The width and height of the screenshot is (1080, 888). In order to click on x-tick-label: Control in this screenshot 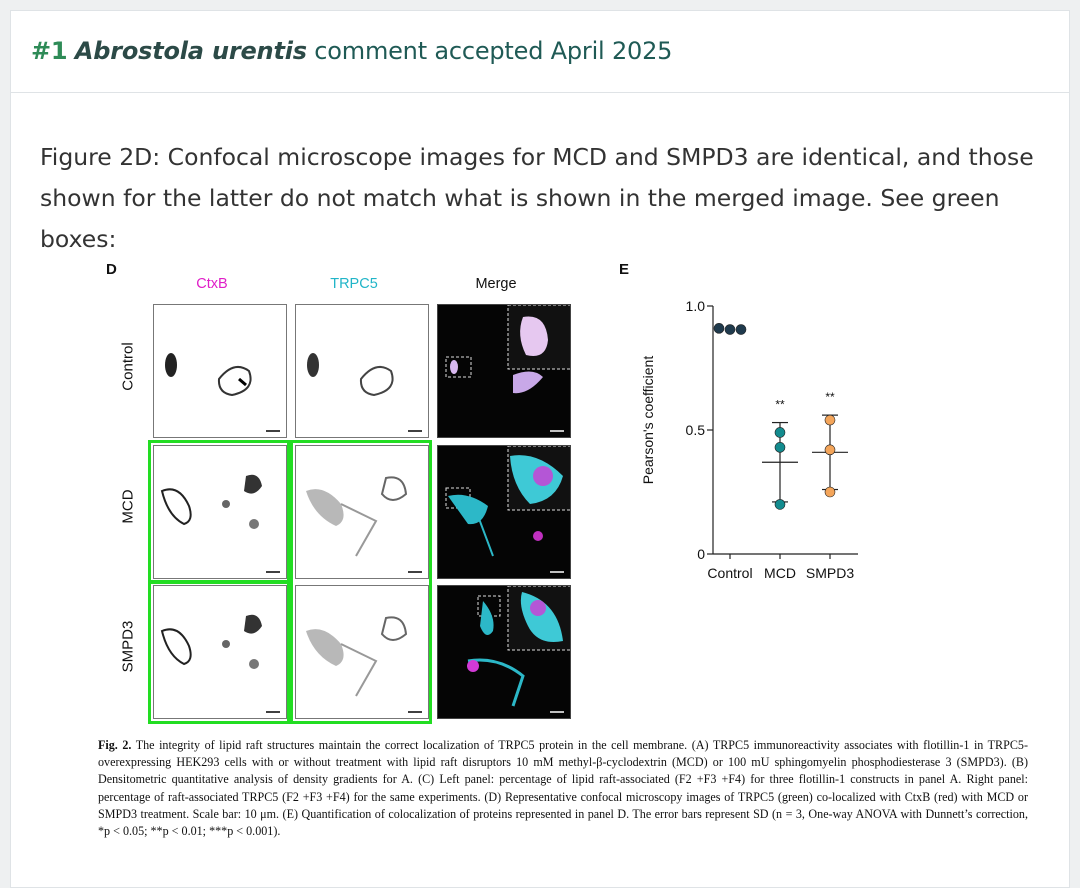, I will do `click(729, 573)`.